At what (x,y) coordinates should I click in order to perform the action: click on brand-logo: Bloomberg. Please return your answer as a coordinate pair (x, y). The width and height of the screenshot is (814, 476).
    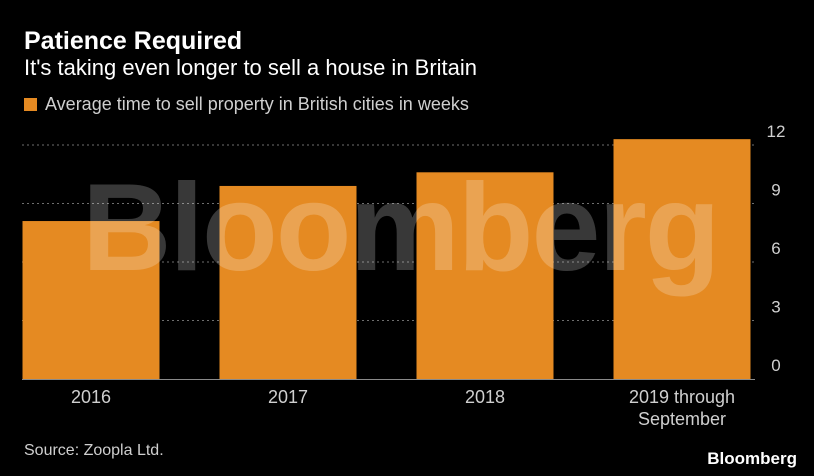
    Looking at the image, I should click on (752, 458).